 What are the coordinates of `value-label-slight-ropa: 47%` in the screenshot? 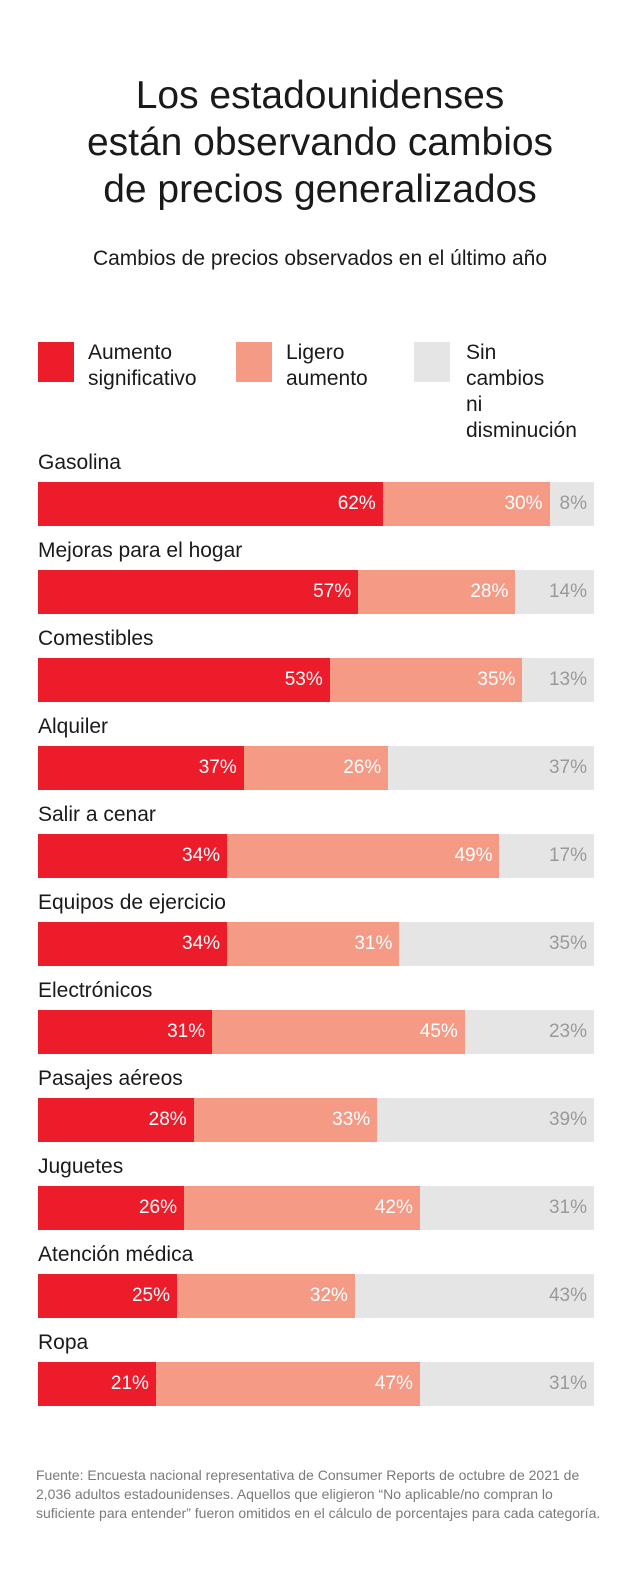 It's located at (393, 1383).